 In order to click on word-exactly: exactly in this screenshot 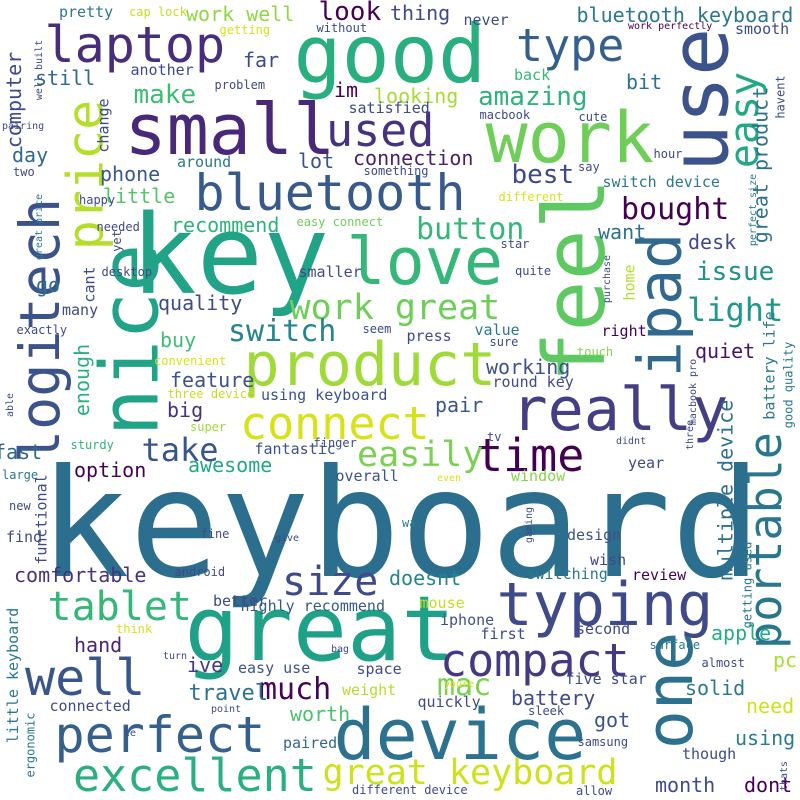, I will do `click(42, 330)`.